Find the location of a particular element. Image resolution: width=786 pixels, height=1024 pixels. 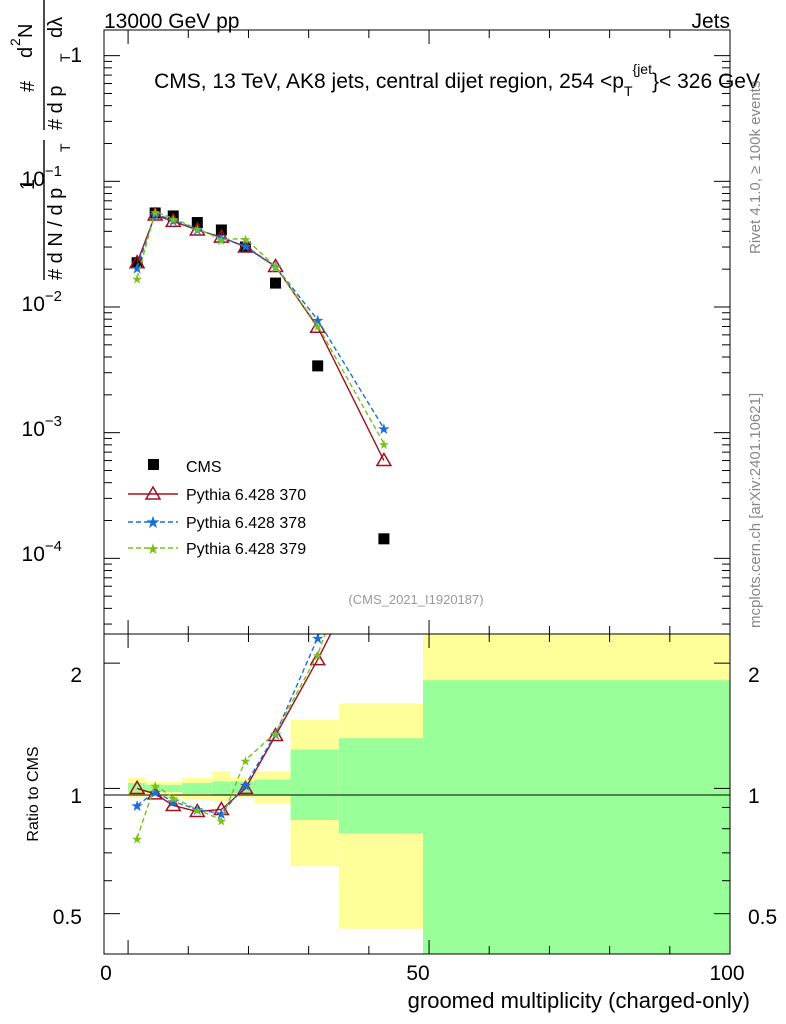

ratio-point-p379-4: ★ is located at coordinates (222, 821).